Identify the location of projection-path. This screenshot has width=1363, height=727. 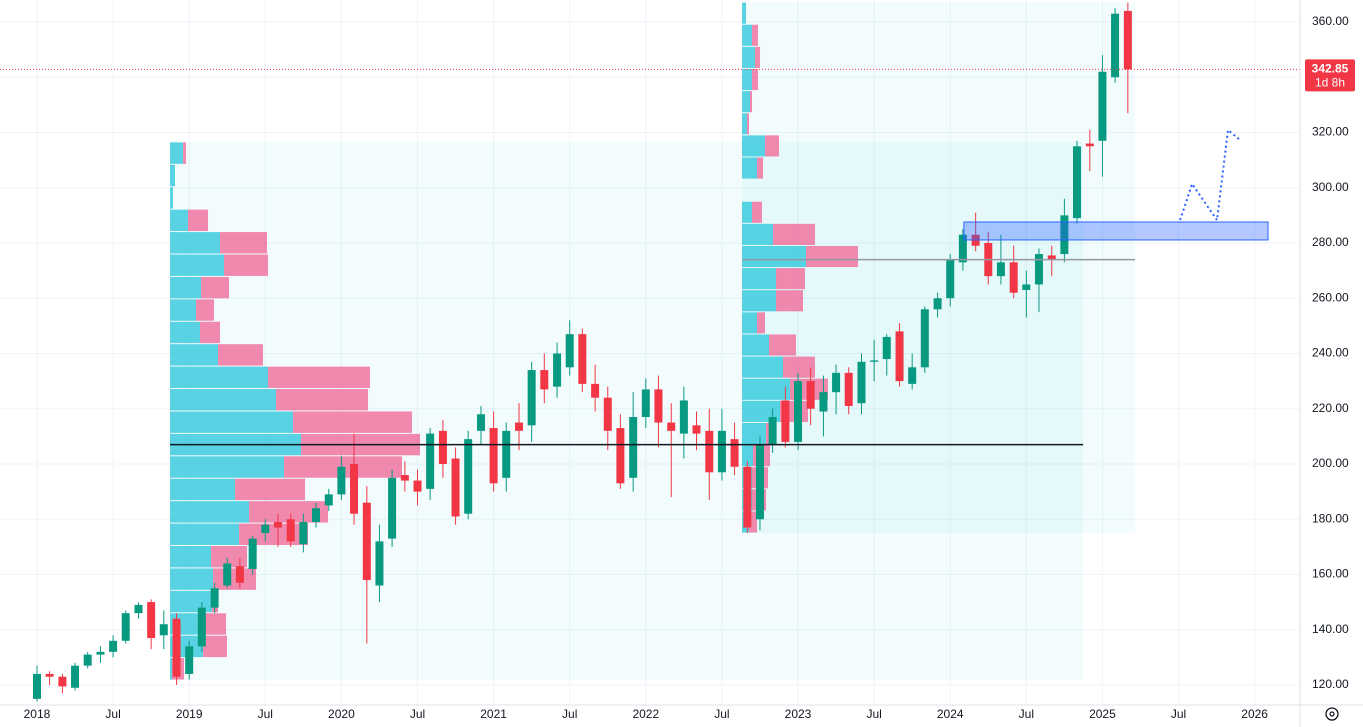
(1210, 175).